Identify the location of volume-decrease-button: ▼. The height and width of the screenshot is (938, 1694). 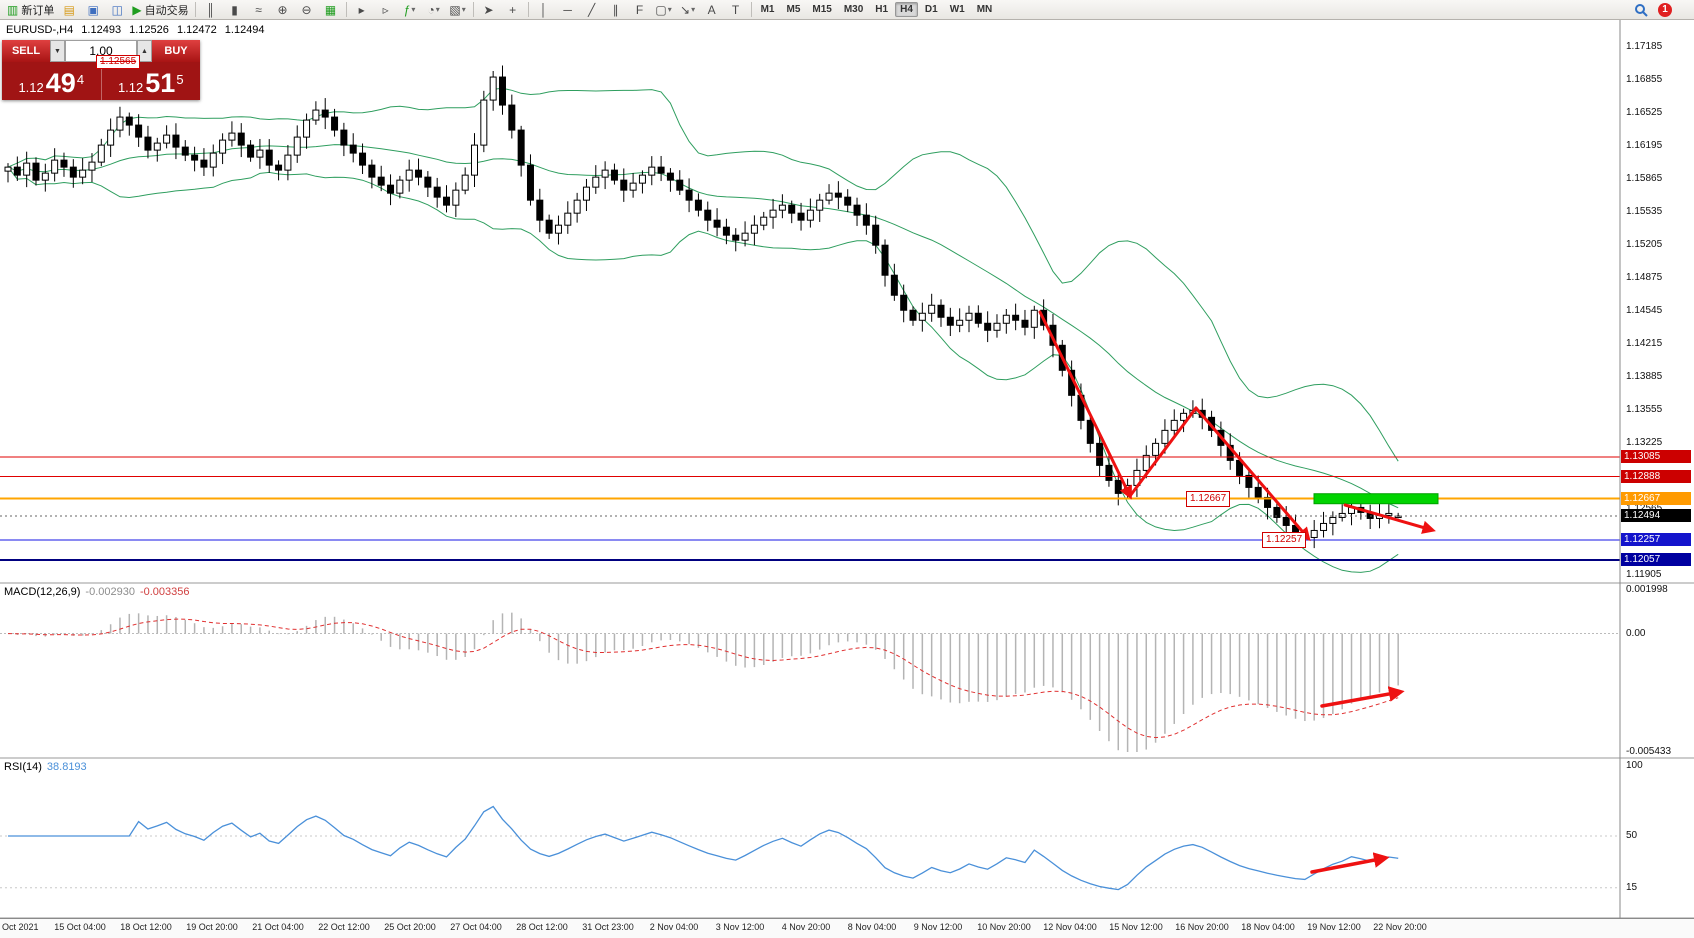
(57, 51).